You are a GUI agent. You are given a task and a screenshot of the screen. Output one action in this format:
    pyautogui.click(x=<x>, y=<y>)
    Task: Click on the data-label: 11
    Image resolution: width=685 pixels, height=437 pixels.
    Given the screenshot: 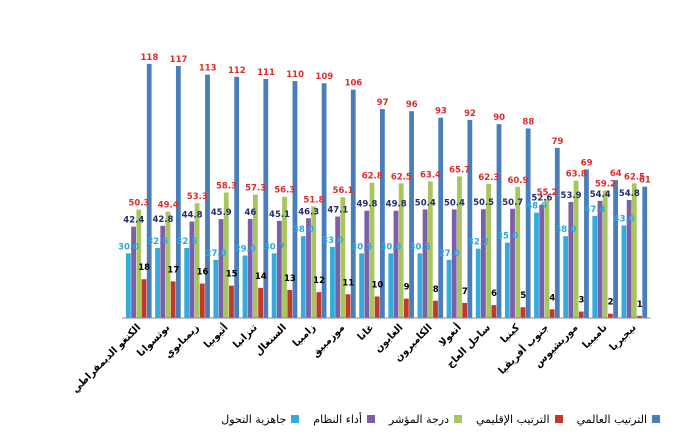 What is the action you would take?
    pyautogui.click(x=348, y=283)
    